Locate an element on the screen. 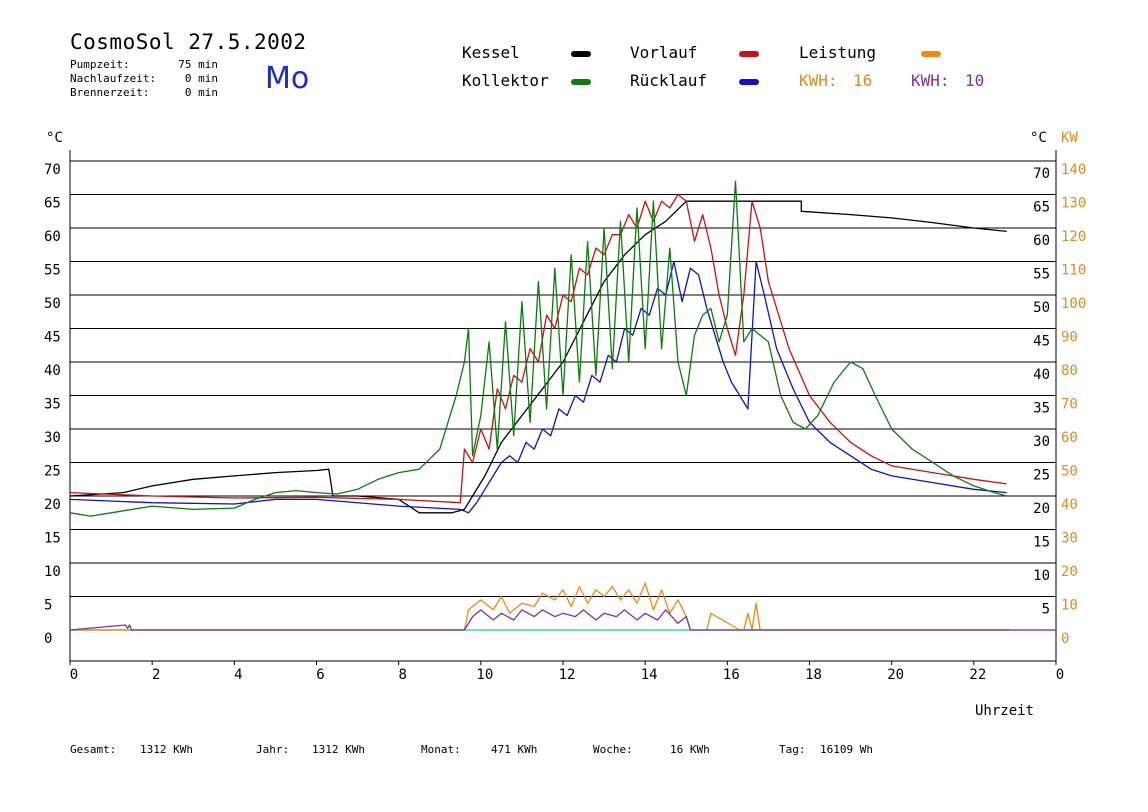 This screenshot has width=1148, height=812. series-line-power-secondary is located at coordinates (562, 620).